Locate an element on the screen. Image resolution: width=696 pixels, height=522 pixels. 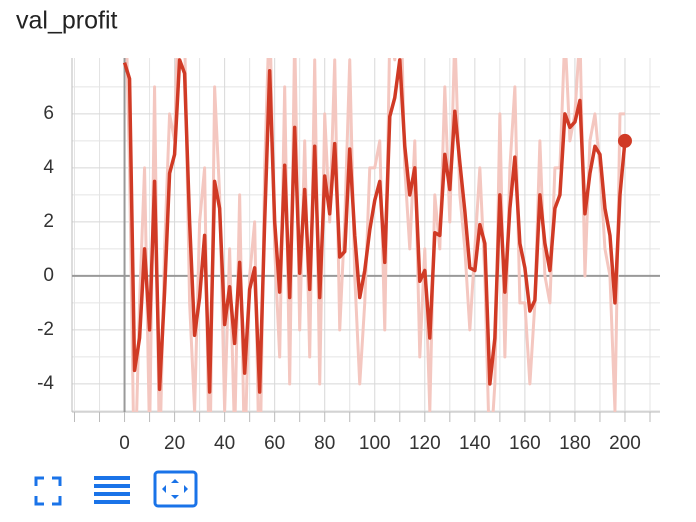
last-point-marker is located at coordinates (624, 140).